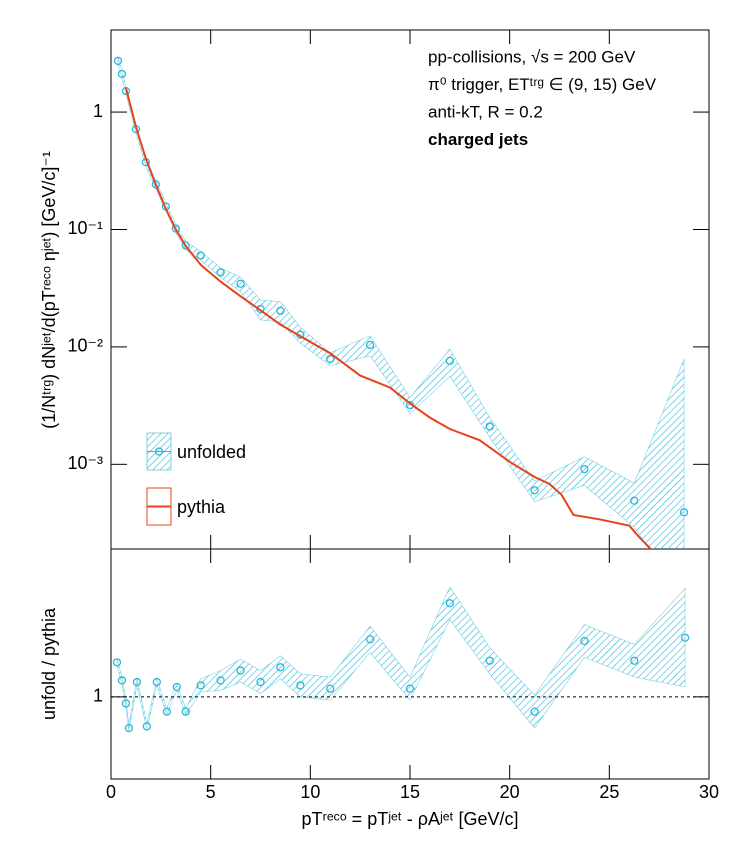  What do you see at coordinates (542, 84) in the screenshot?
I see `annotation: π⁰ trigger, ETᵗʳᵍ ∈ (9, 15) GeV` at bounding box center [542, 84].